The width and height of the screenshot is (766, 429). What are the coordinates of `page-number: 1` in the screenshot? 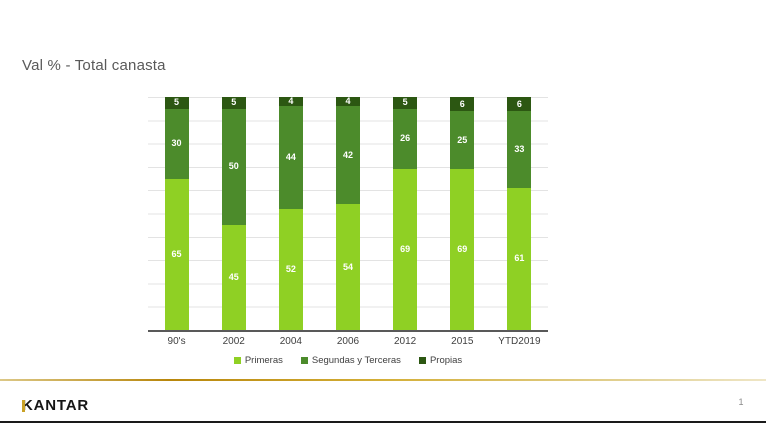 It's located at (741, 402).